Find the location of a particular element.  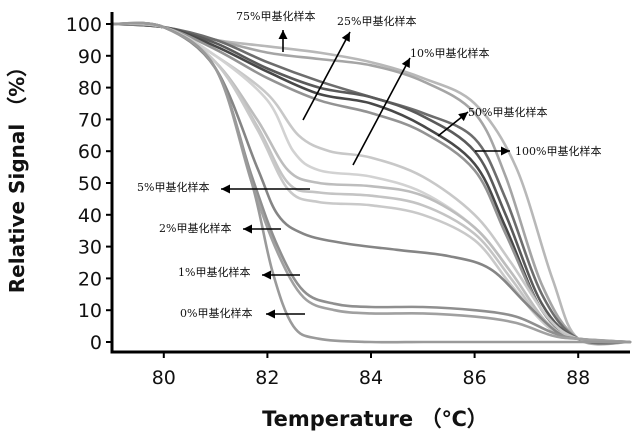

y-tick-label: 10 is located at coordinates (90, 311).